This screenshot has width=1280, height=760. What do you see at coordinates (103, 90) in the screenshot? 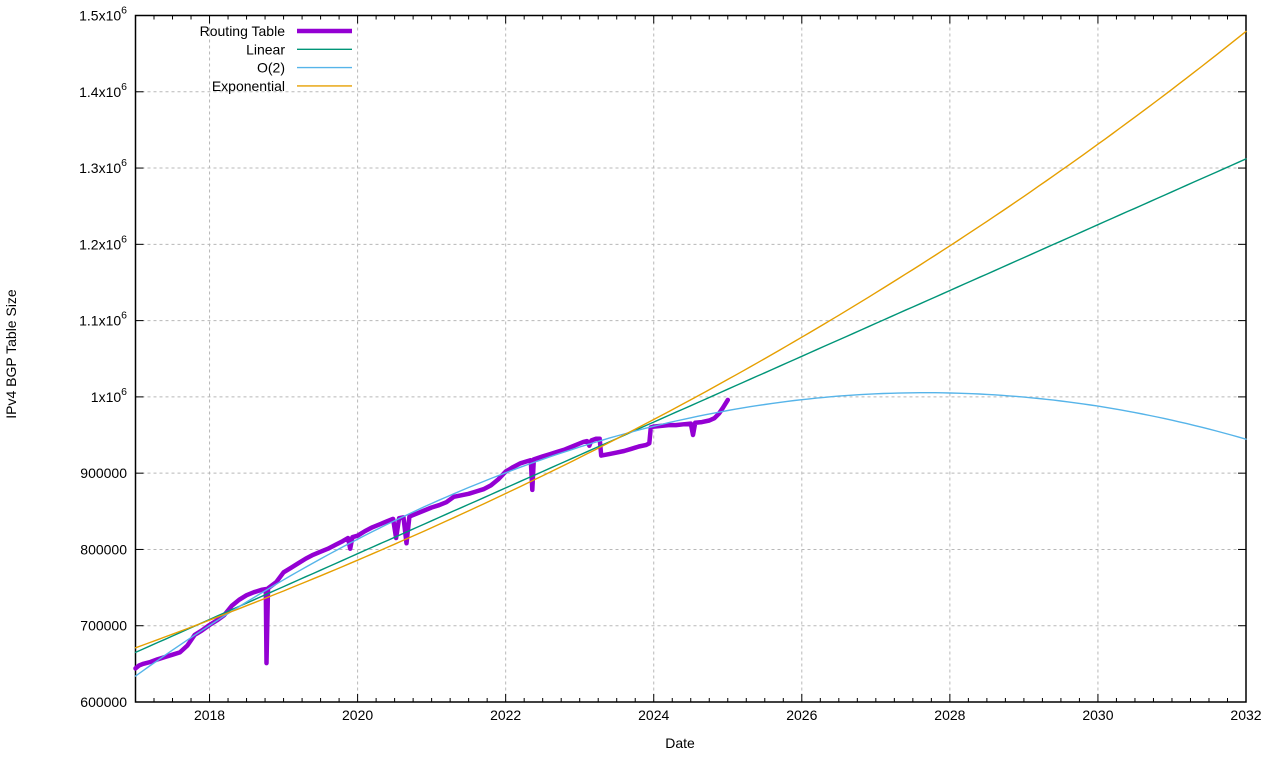
I see `y-tick-label: 1.4x10⁶` at bounding box center [103, 90].